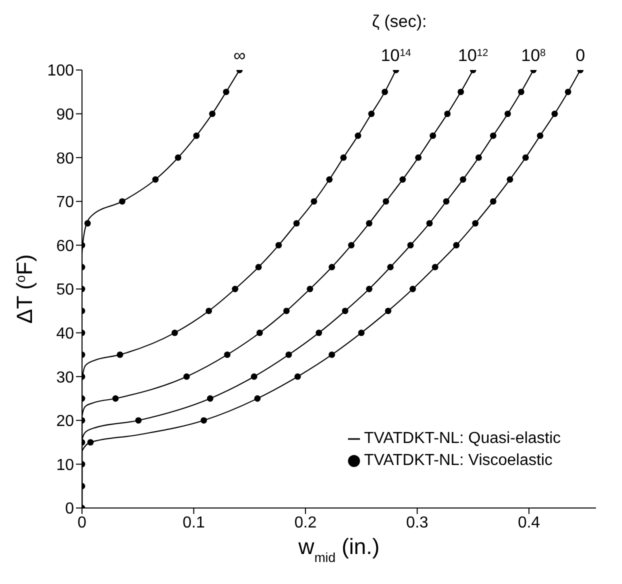 The height and width of the screenshot is (584, 622). Describe the element at coordinates (65, 333) in the screenshot. I see `y-tick-label: 40` at that location.